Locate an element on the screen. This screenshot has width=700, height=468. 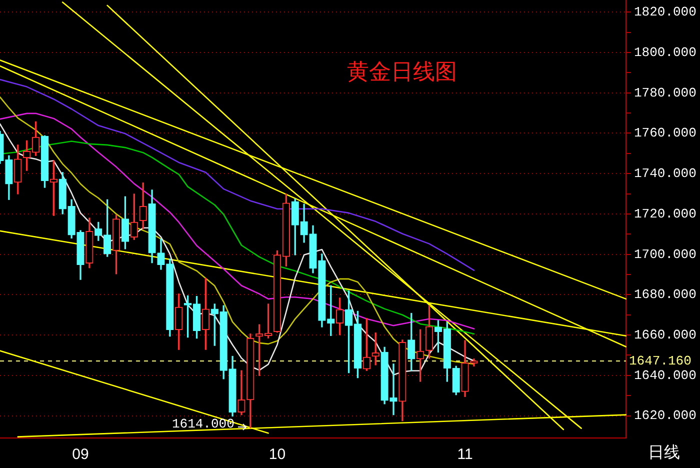
candlestick is located at coordinates (394, 390).